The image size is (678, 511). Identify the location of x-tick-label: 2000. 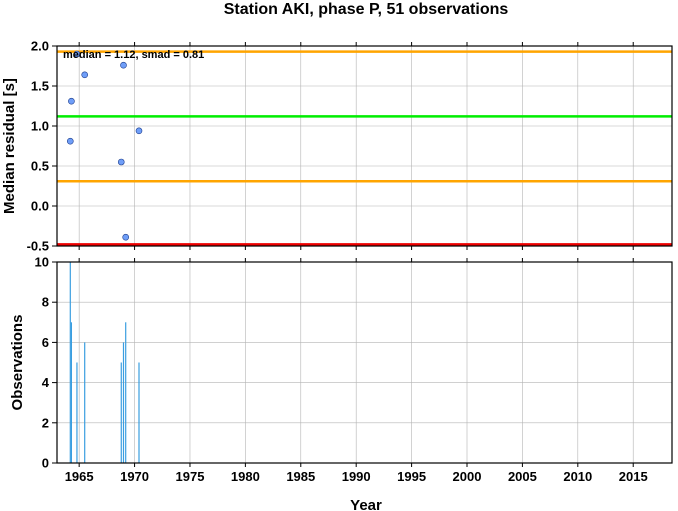
(467, 476).